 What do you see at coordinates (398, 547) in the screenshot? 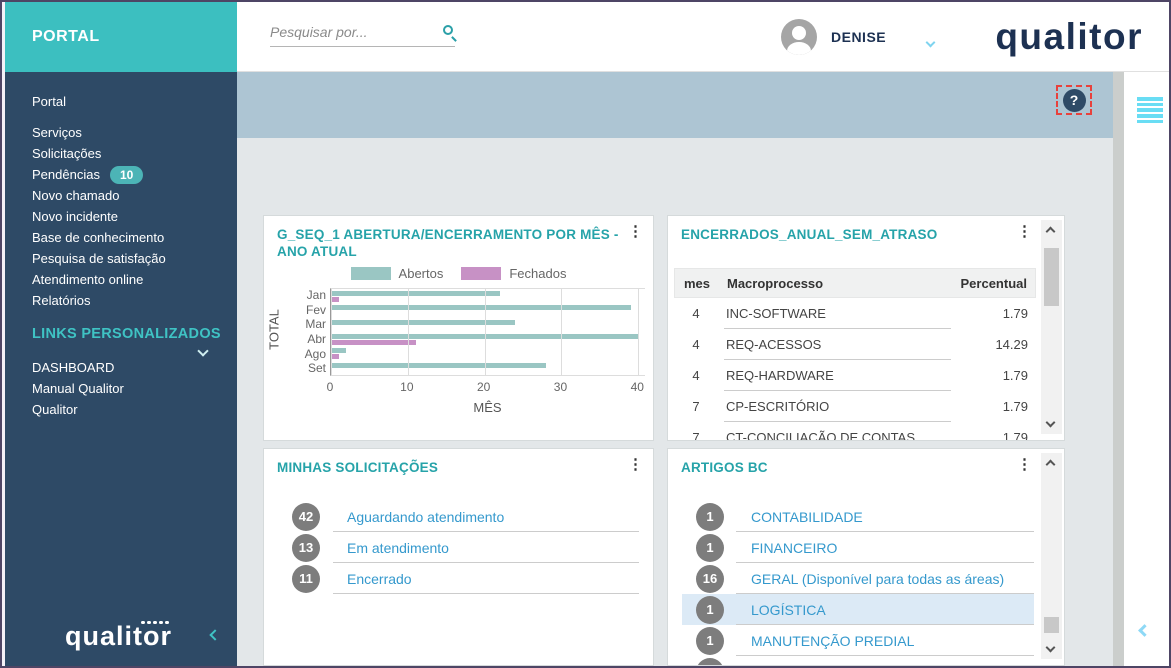
I see `status-link: Em atendimento` at bounding box center [398, 547].